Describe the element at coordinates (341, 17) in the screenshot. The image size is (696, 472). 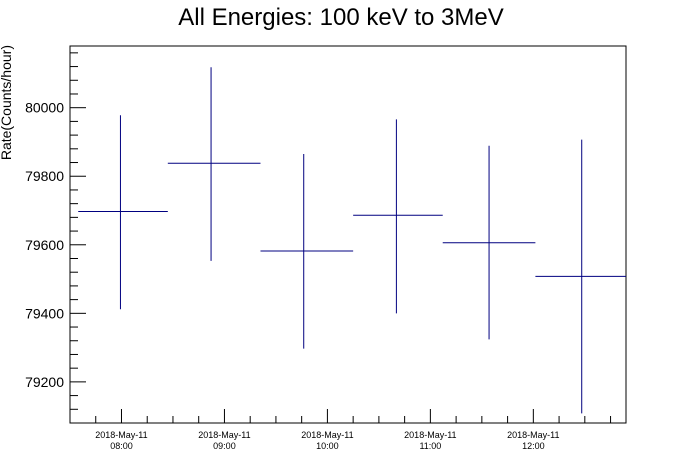
I see `chart-title: All Energies: 100 keV to 3MeV` at that location.